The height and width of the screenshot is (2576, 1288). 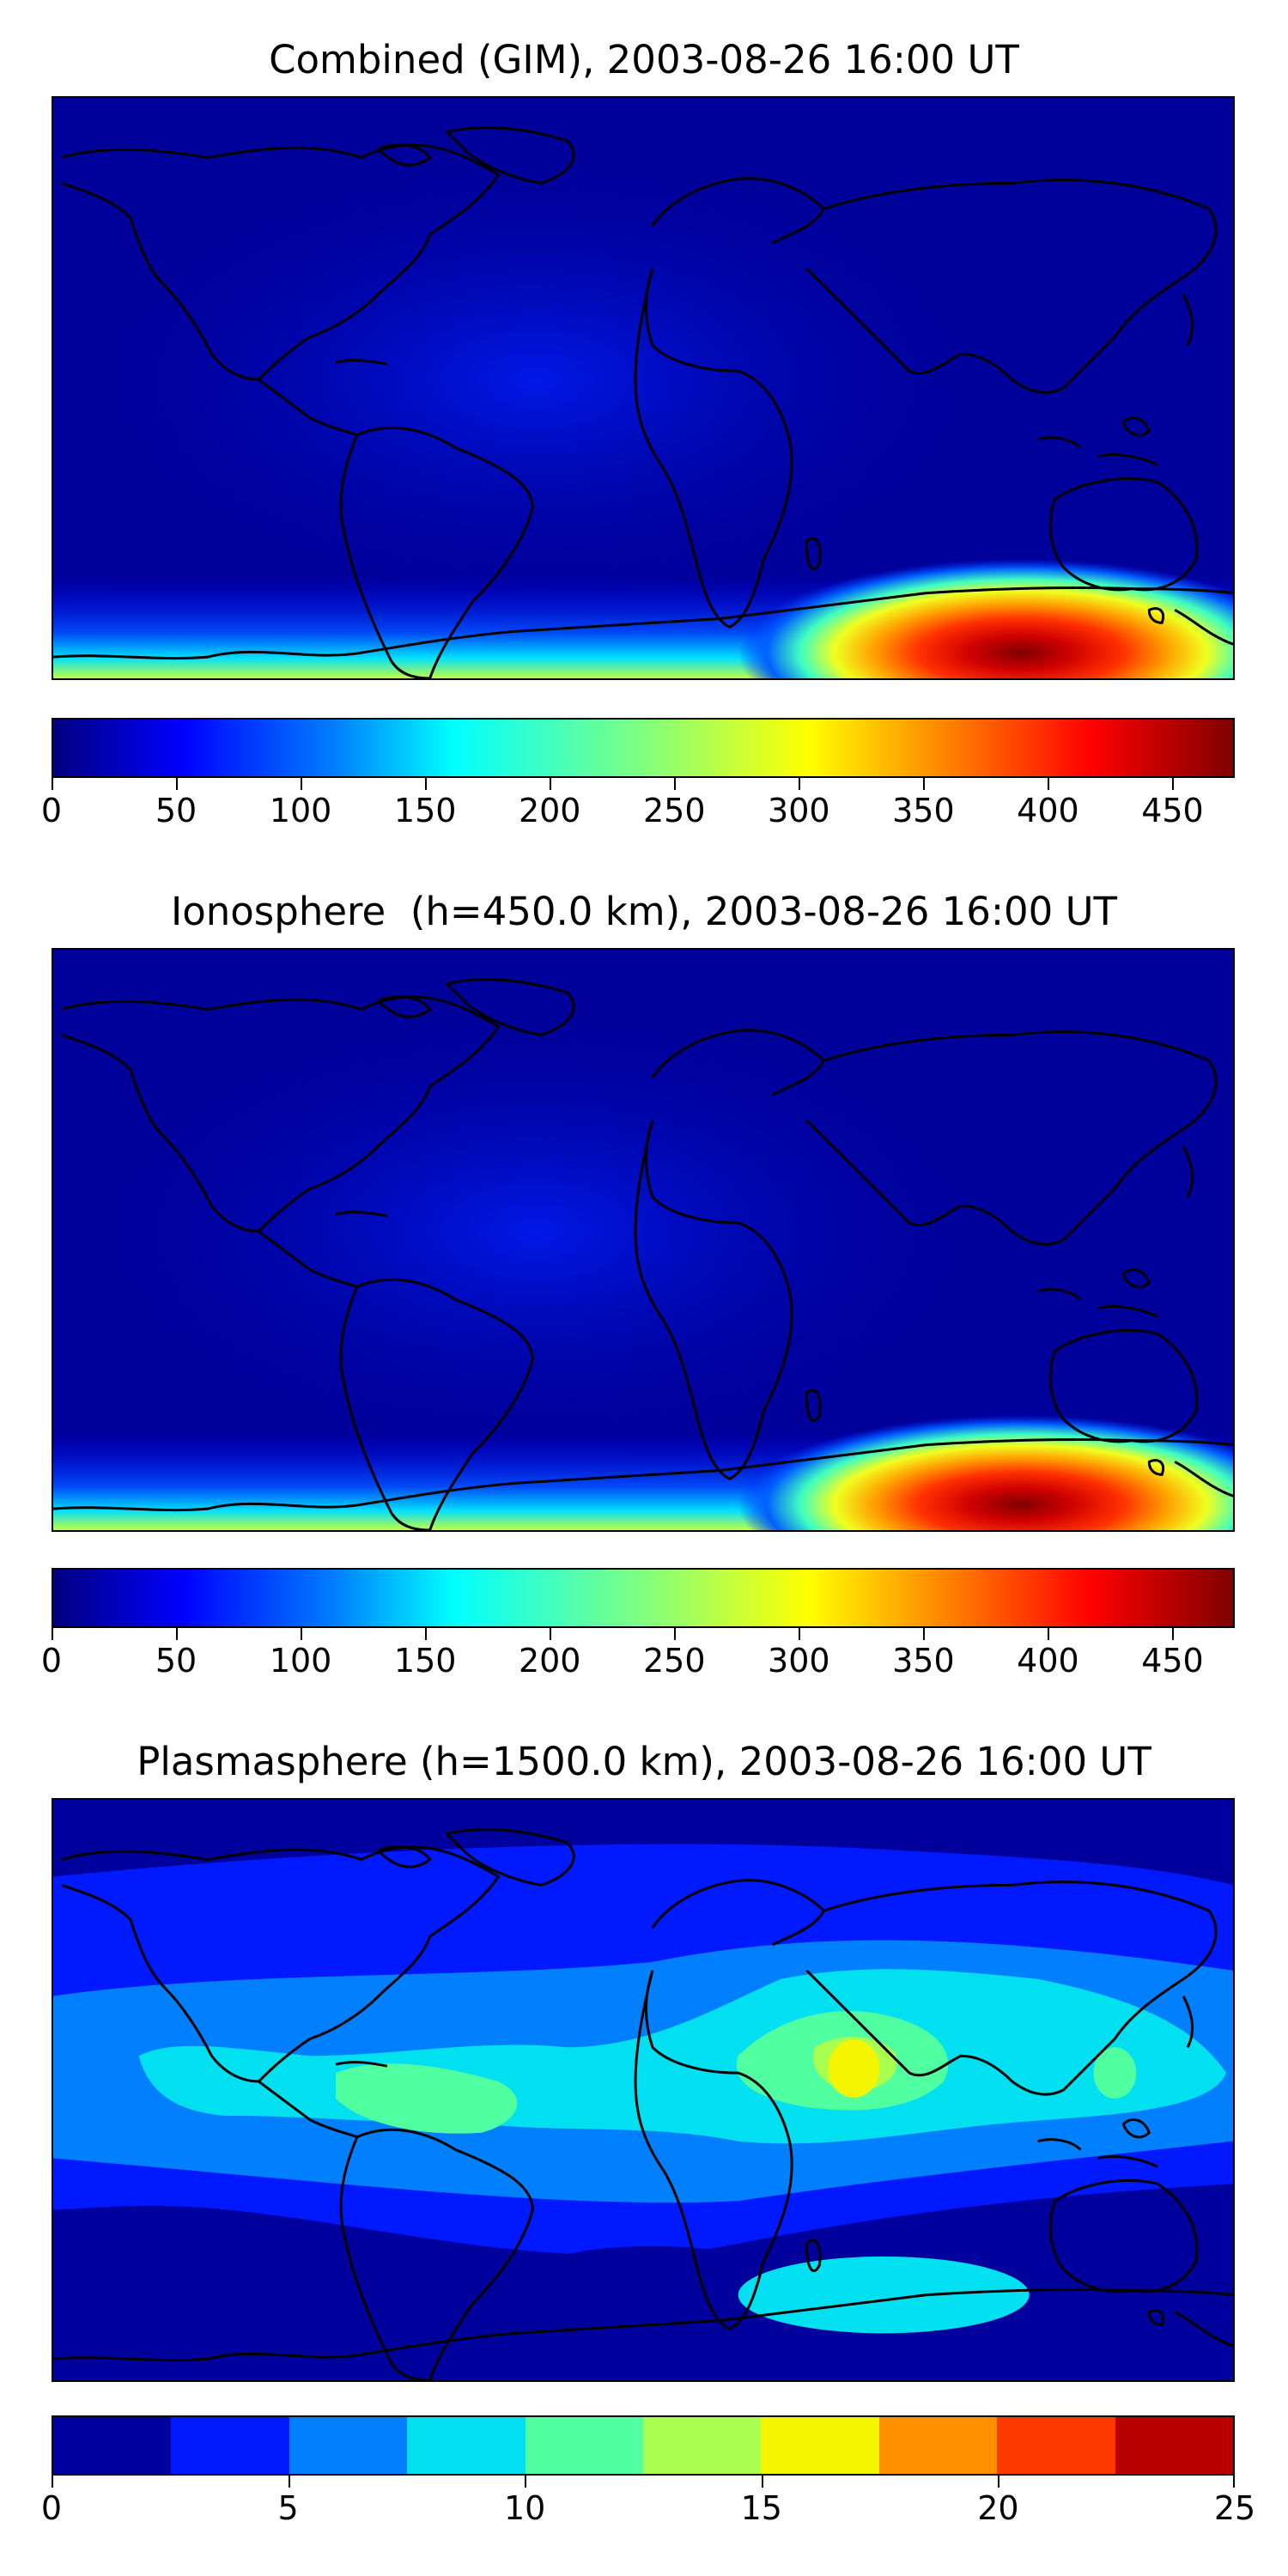 I want to click on colorbar-tick-label: 20, so click(x=998, y=2508).